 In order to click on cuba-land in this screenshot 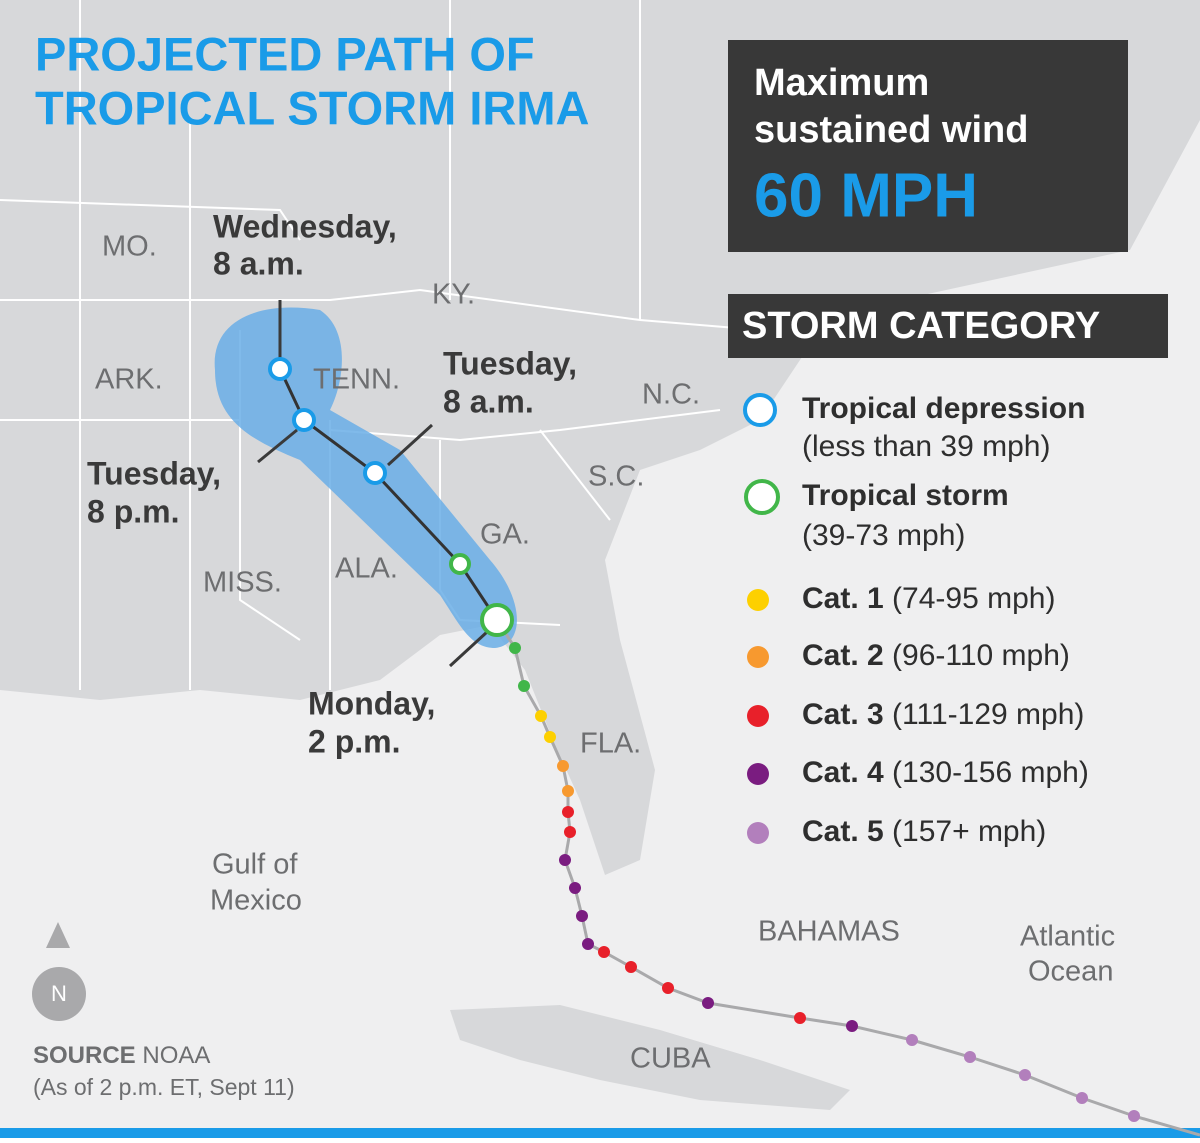, I will do `click(650, 1057)`.